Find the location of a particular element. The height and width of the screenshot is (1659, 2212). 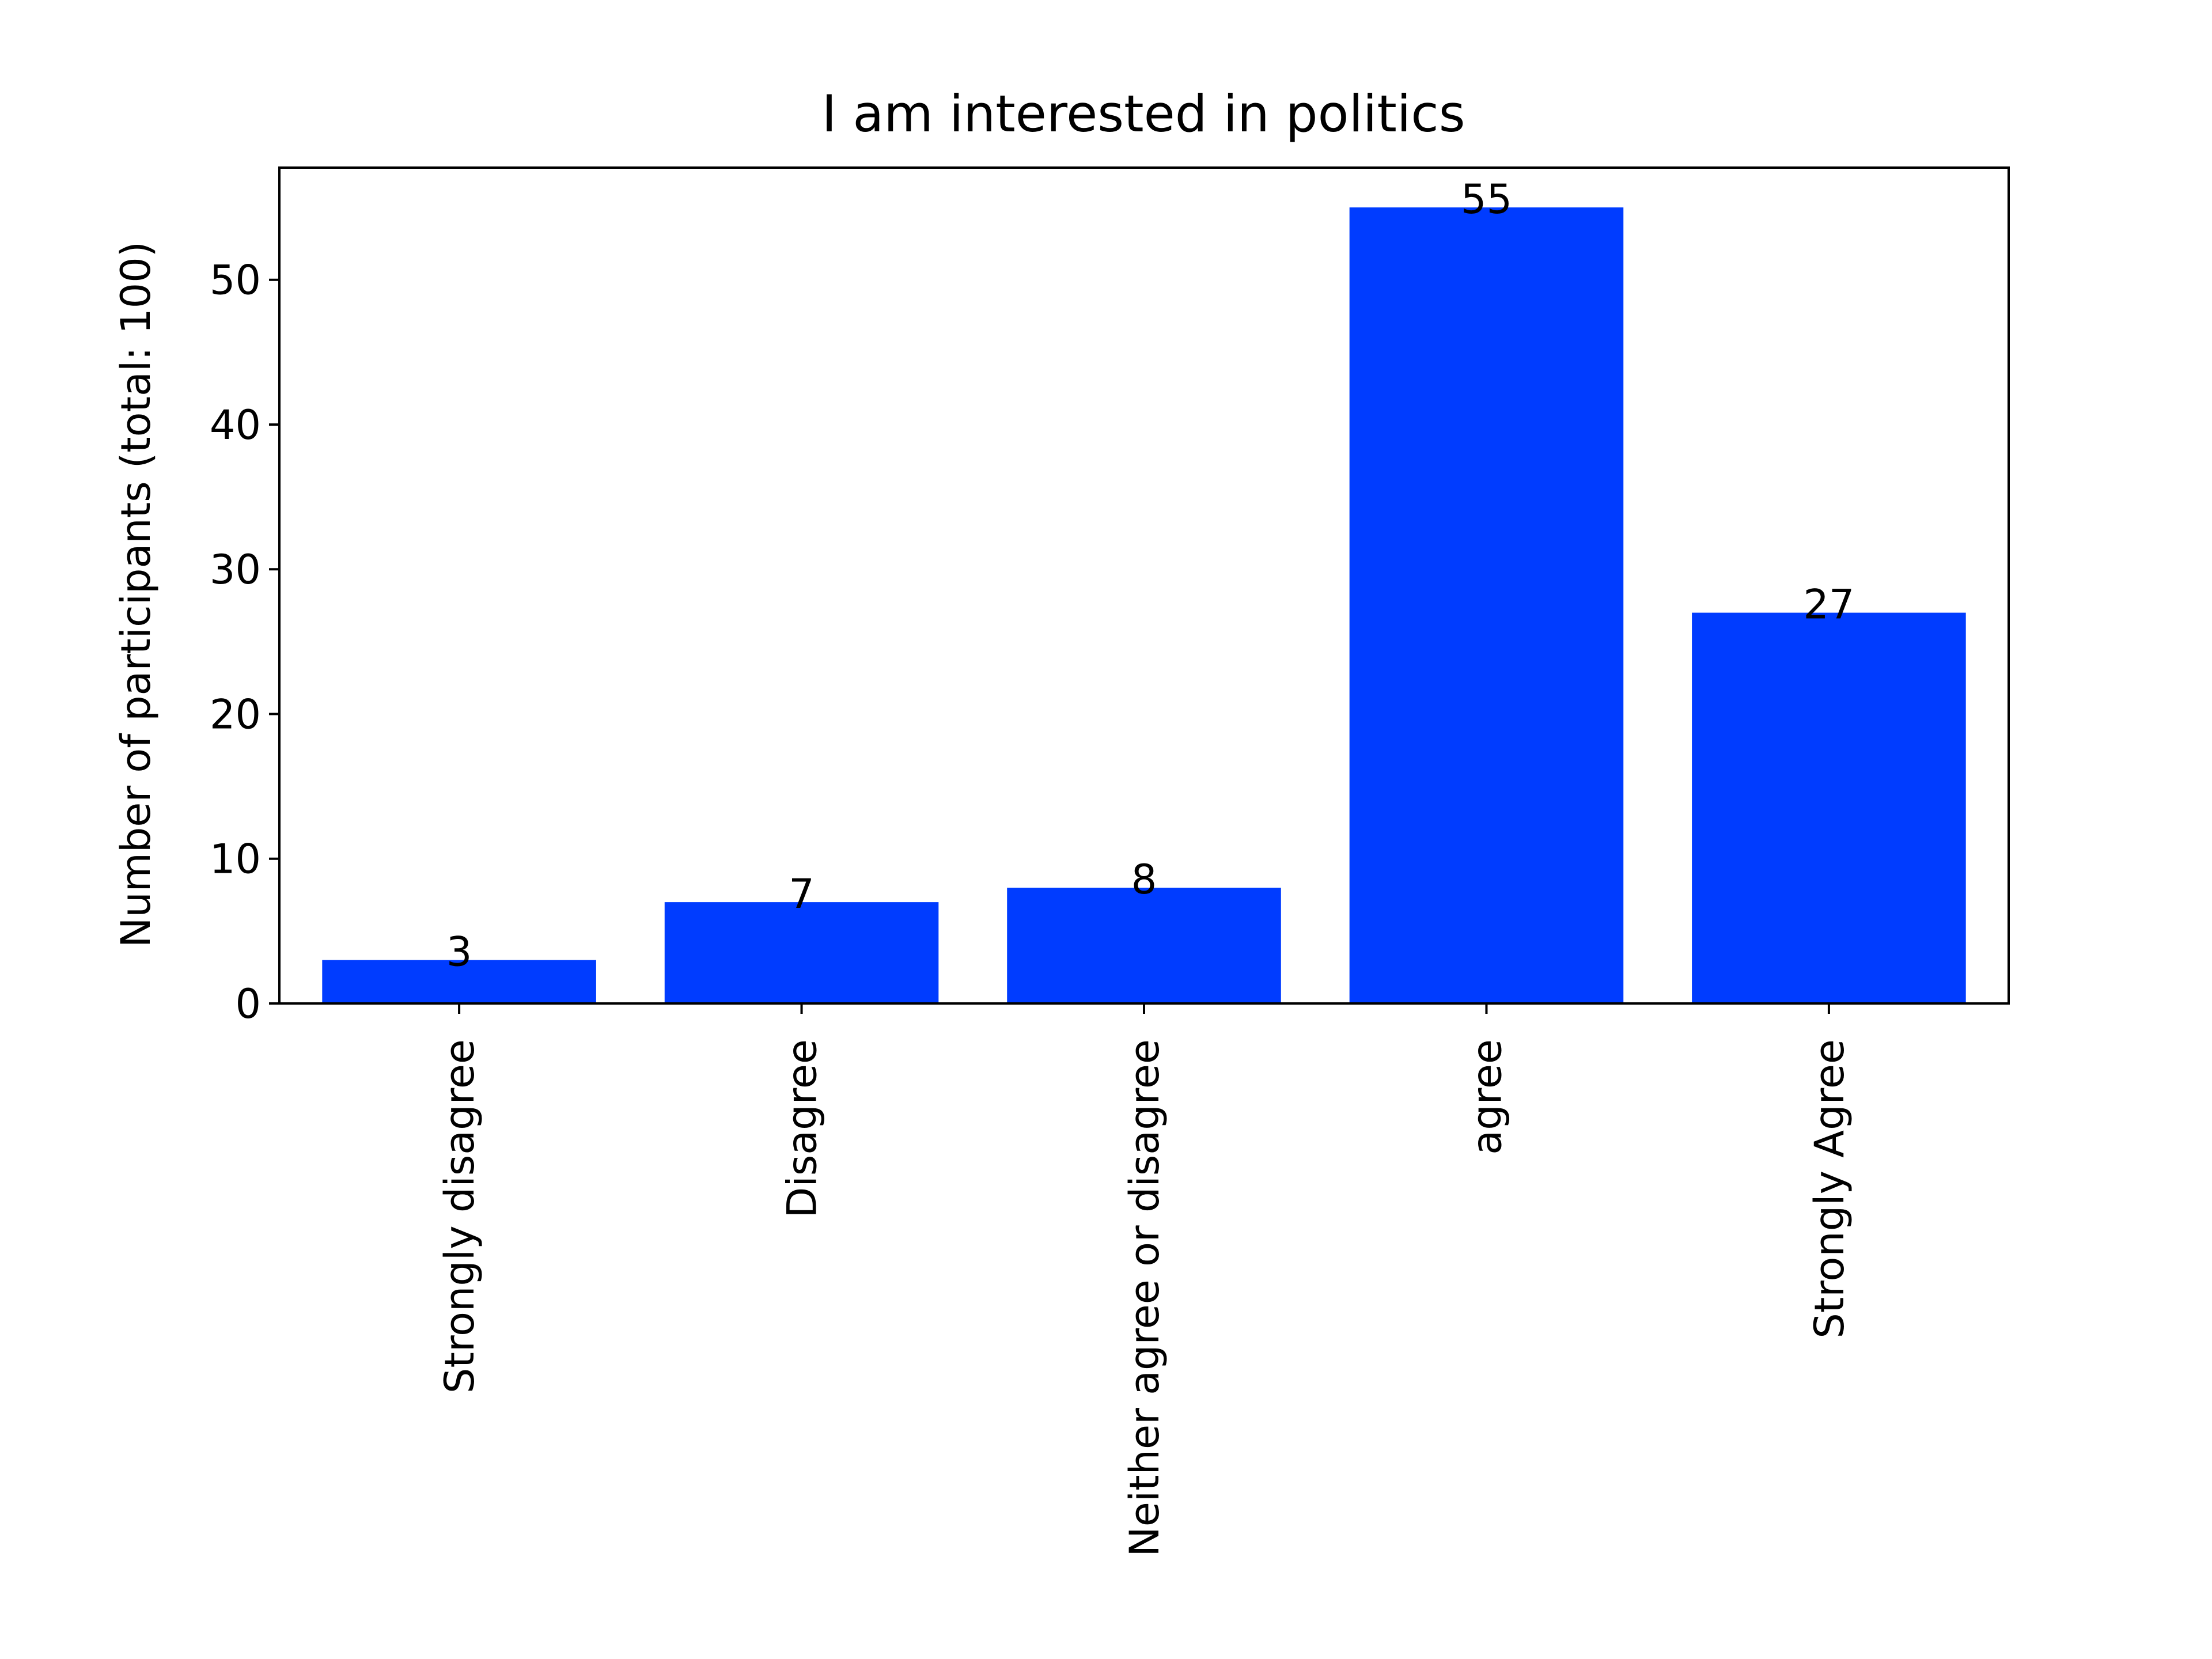

y-tick-label: 0 is located at coordinates (248, 1004).